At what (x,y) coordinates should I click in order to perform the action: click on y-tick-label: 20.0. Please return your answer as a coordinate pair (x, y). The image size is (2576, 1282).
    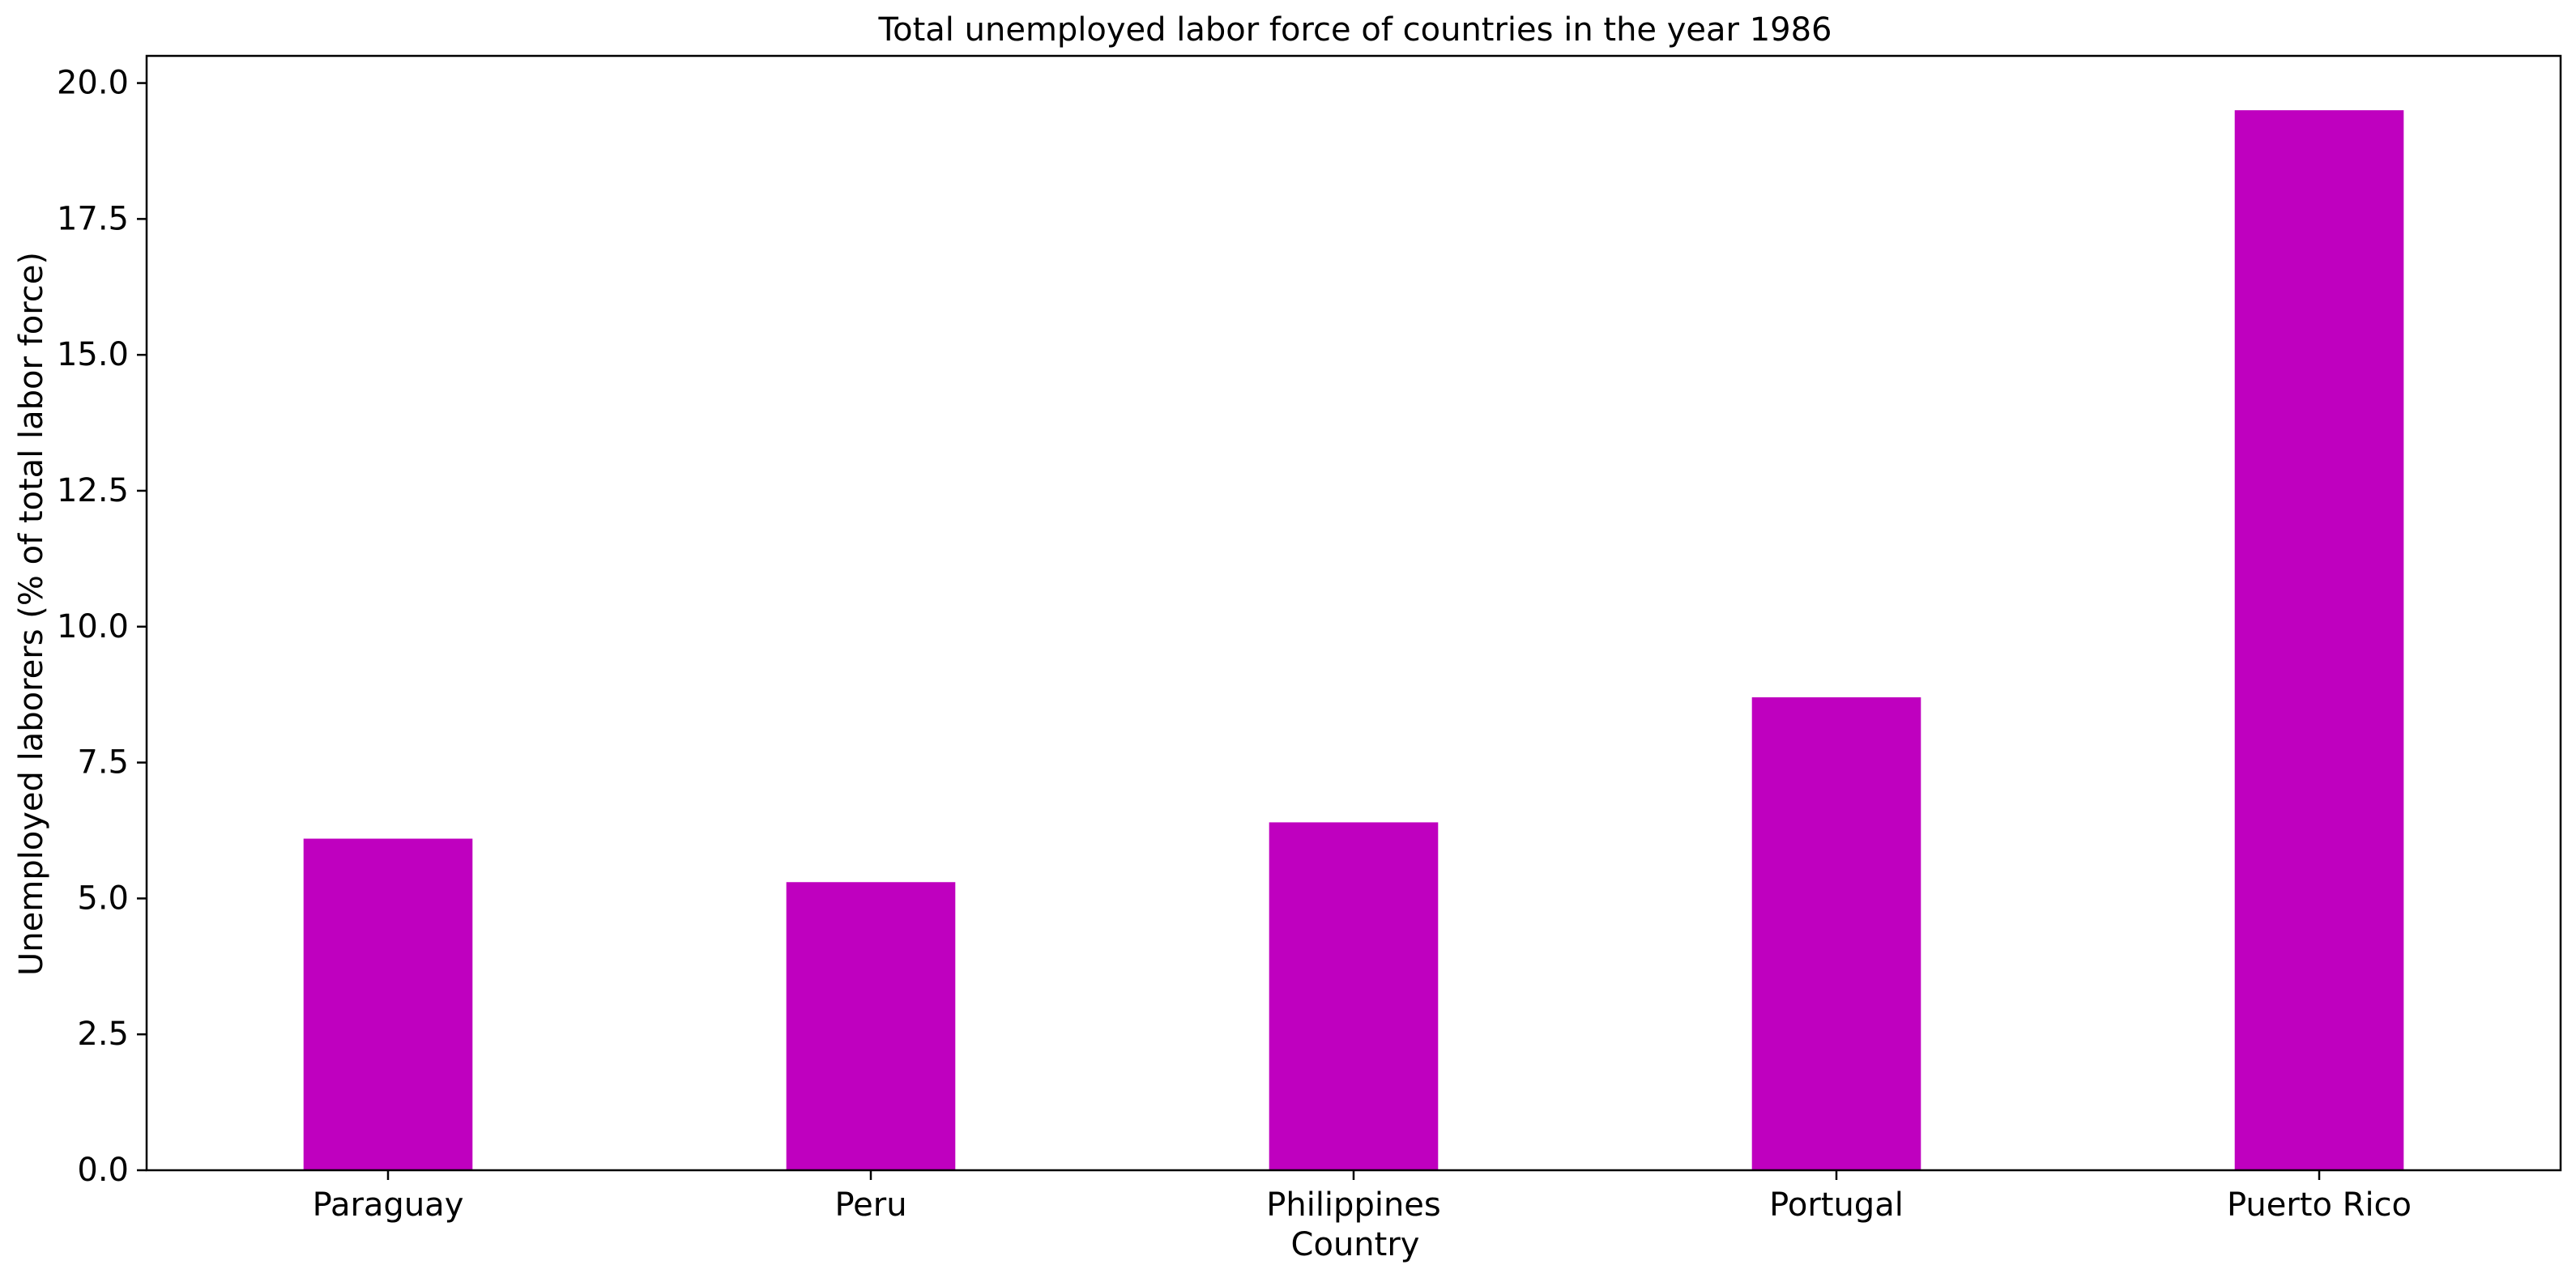
    Looking at the image, I should click on (93, 83).